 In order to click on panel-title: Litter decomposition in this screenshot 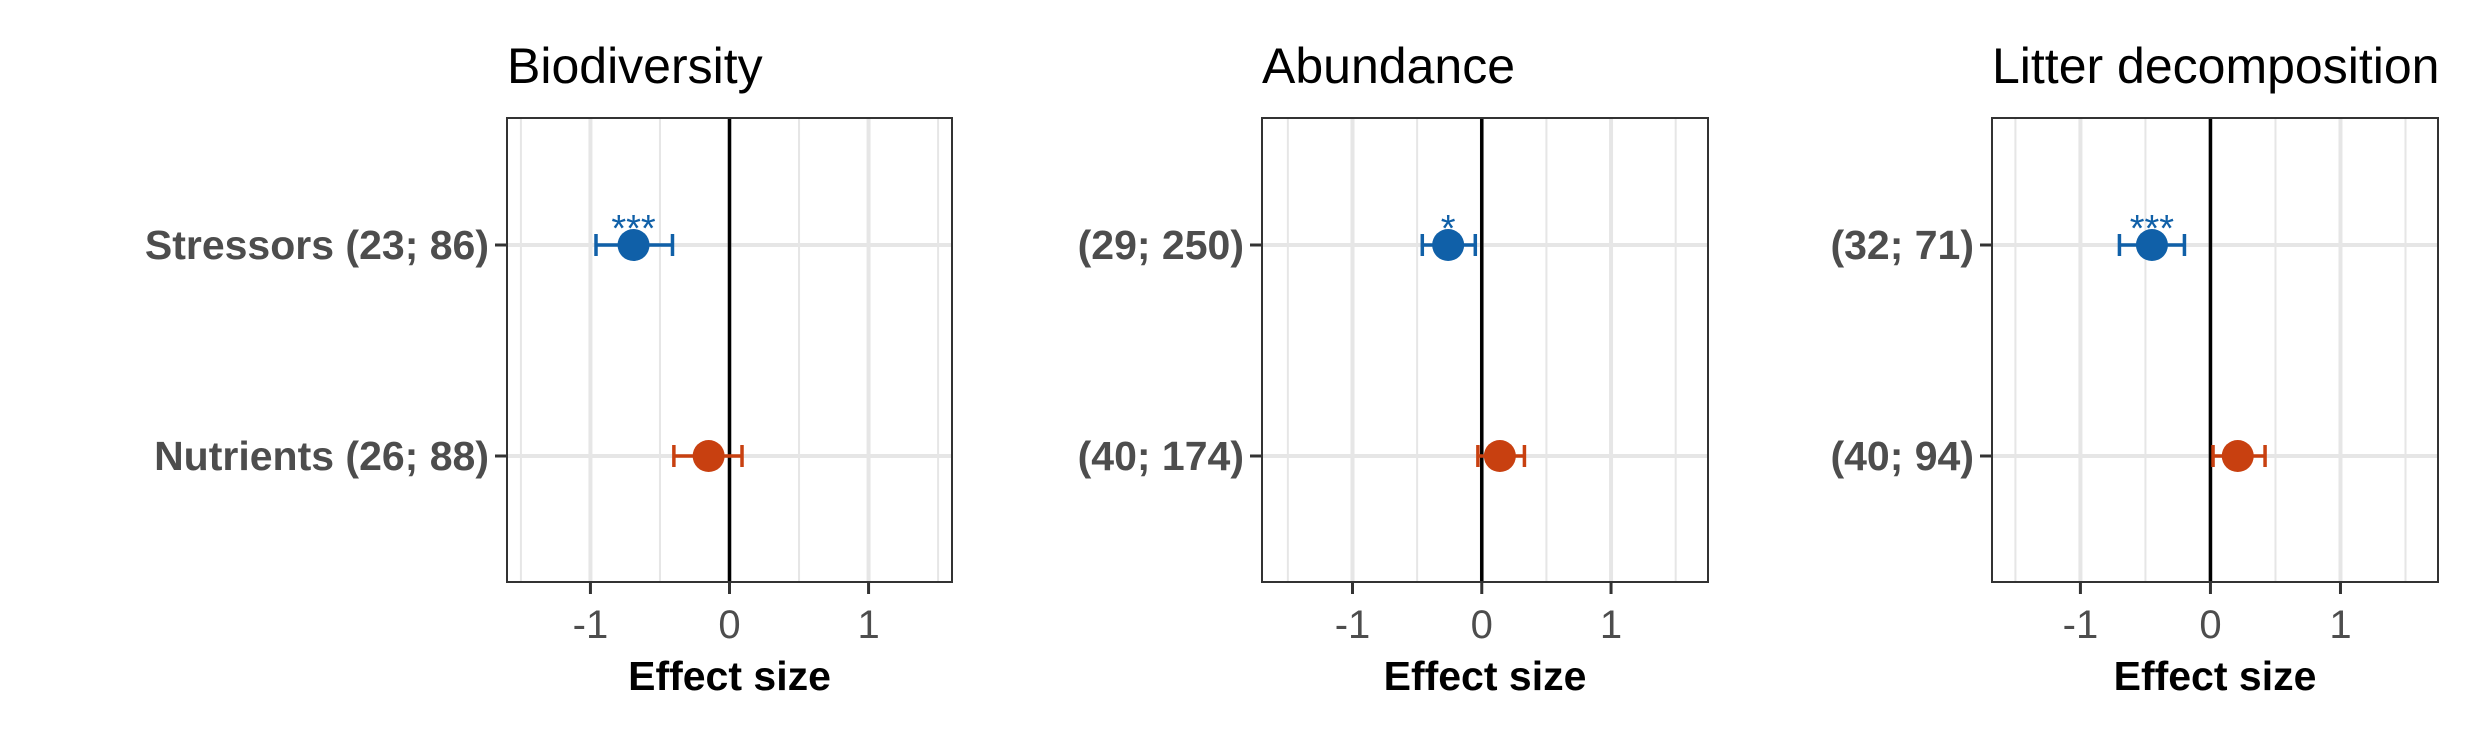, I will do `click(2215, 66)`.